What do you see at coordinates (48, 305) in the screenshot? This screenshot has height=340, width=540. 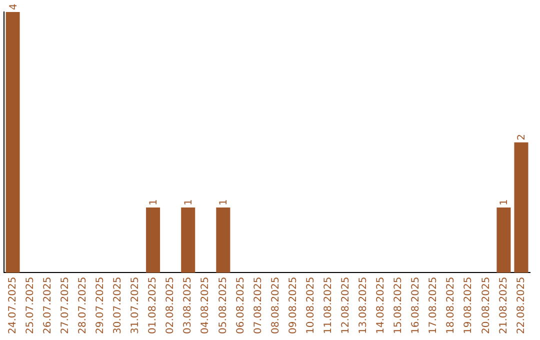 I see `x-tick-label: 26.07.2025` at bounding box center [48, 305].